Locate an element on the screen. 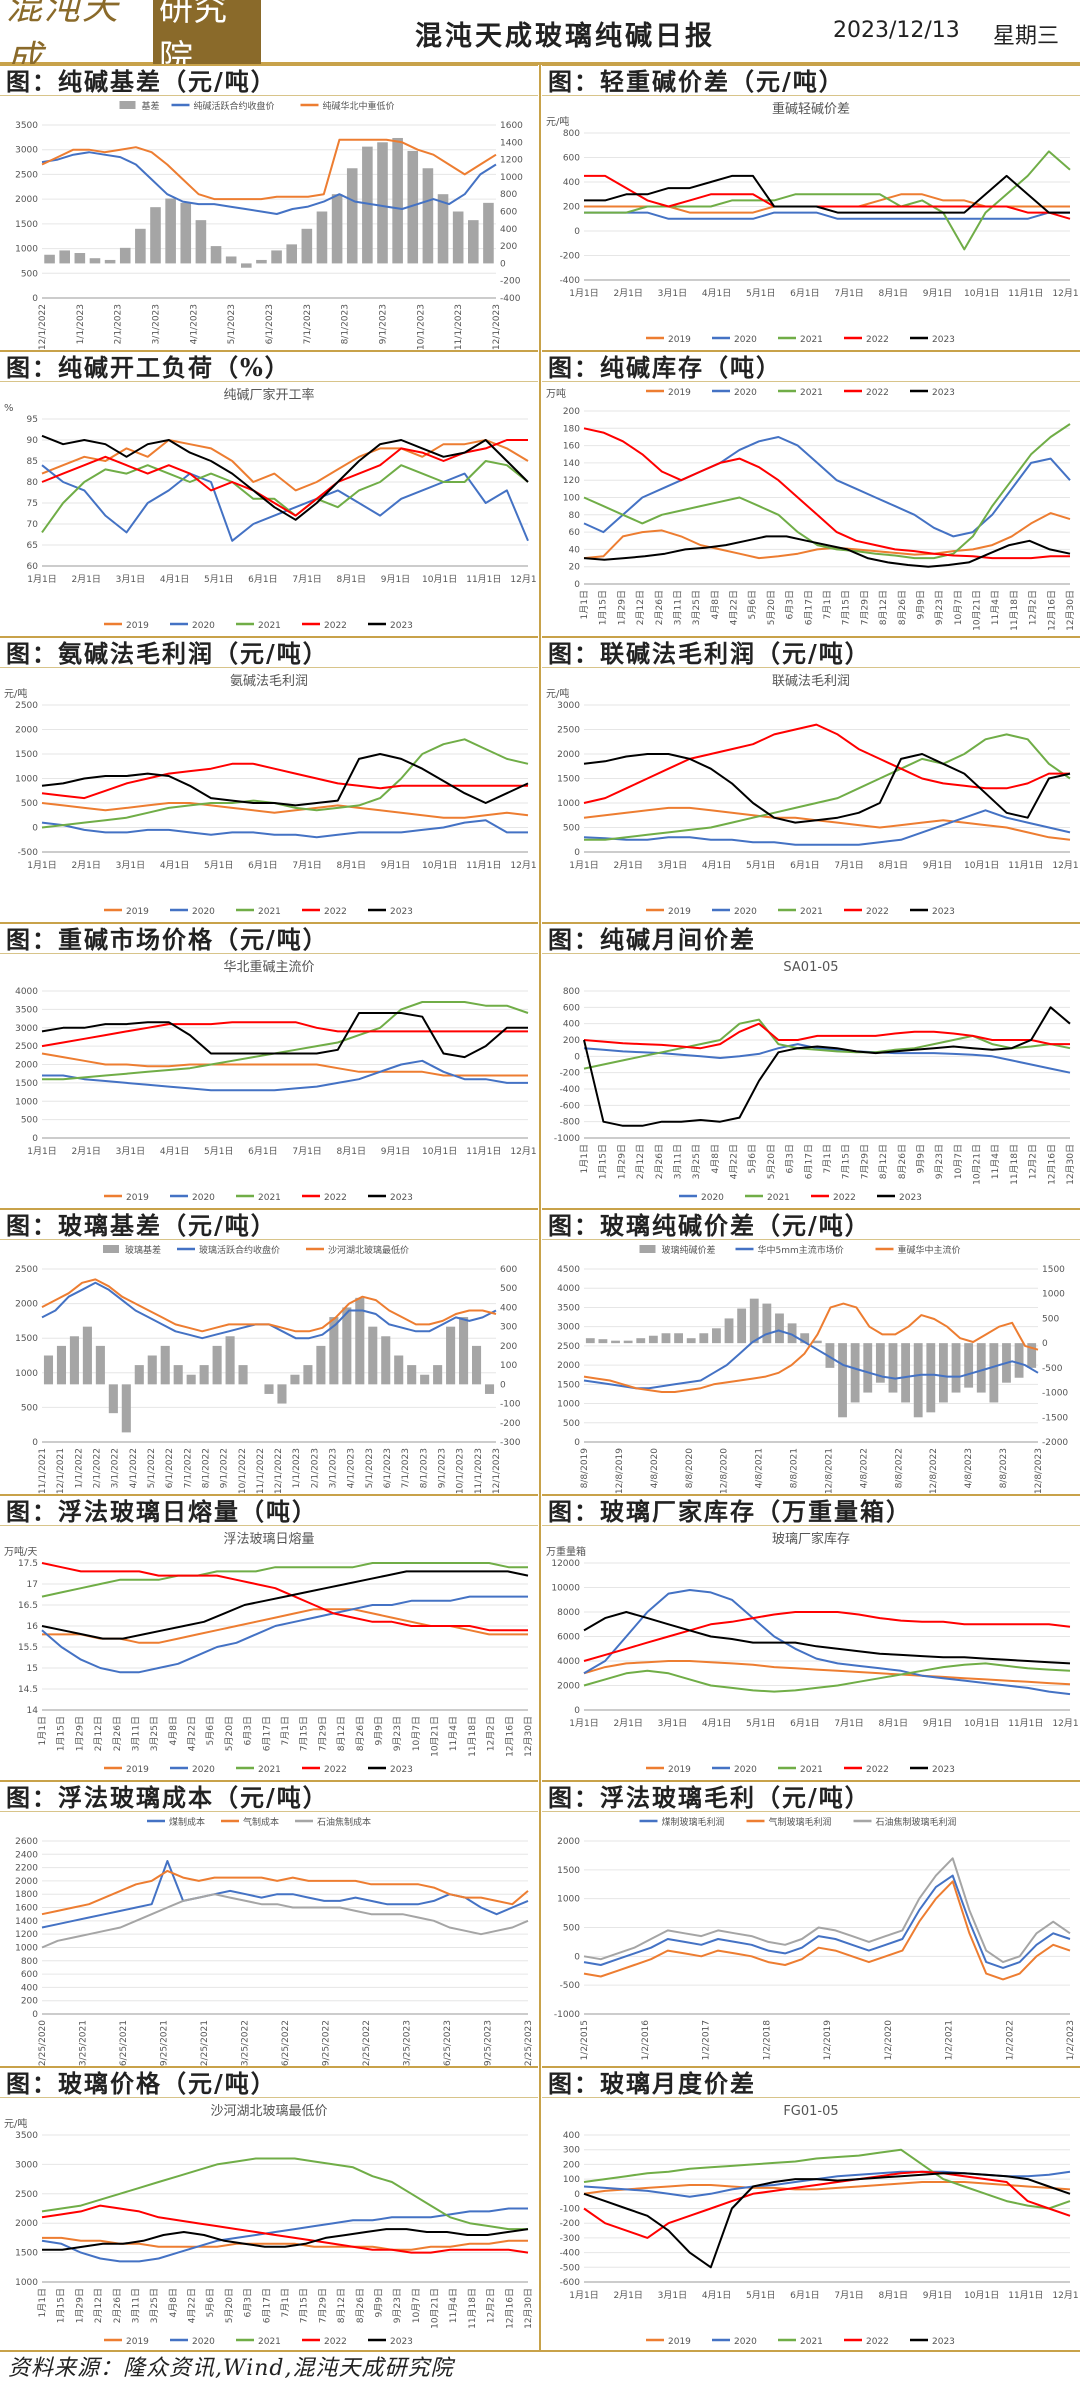 Image resolution: width=1080 pixels, height=2386 pixels. y-right-tick-label: -400 is located at coordinates (510, 299).